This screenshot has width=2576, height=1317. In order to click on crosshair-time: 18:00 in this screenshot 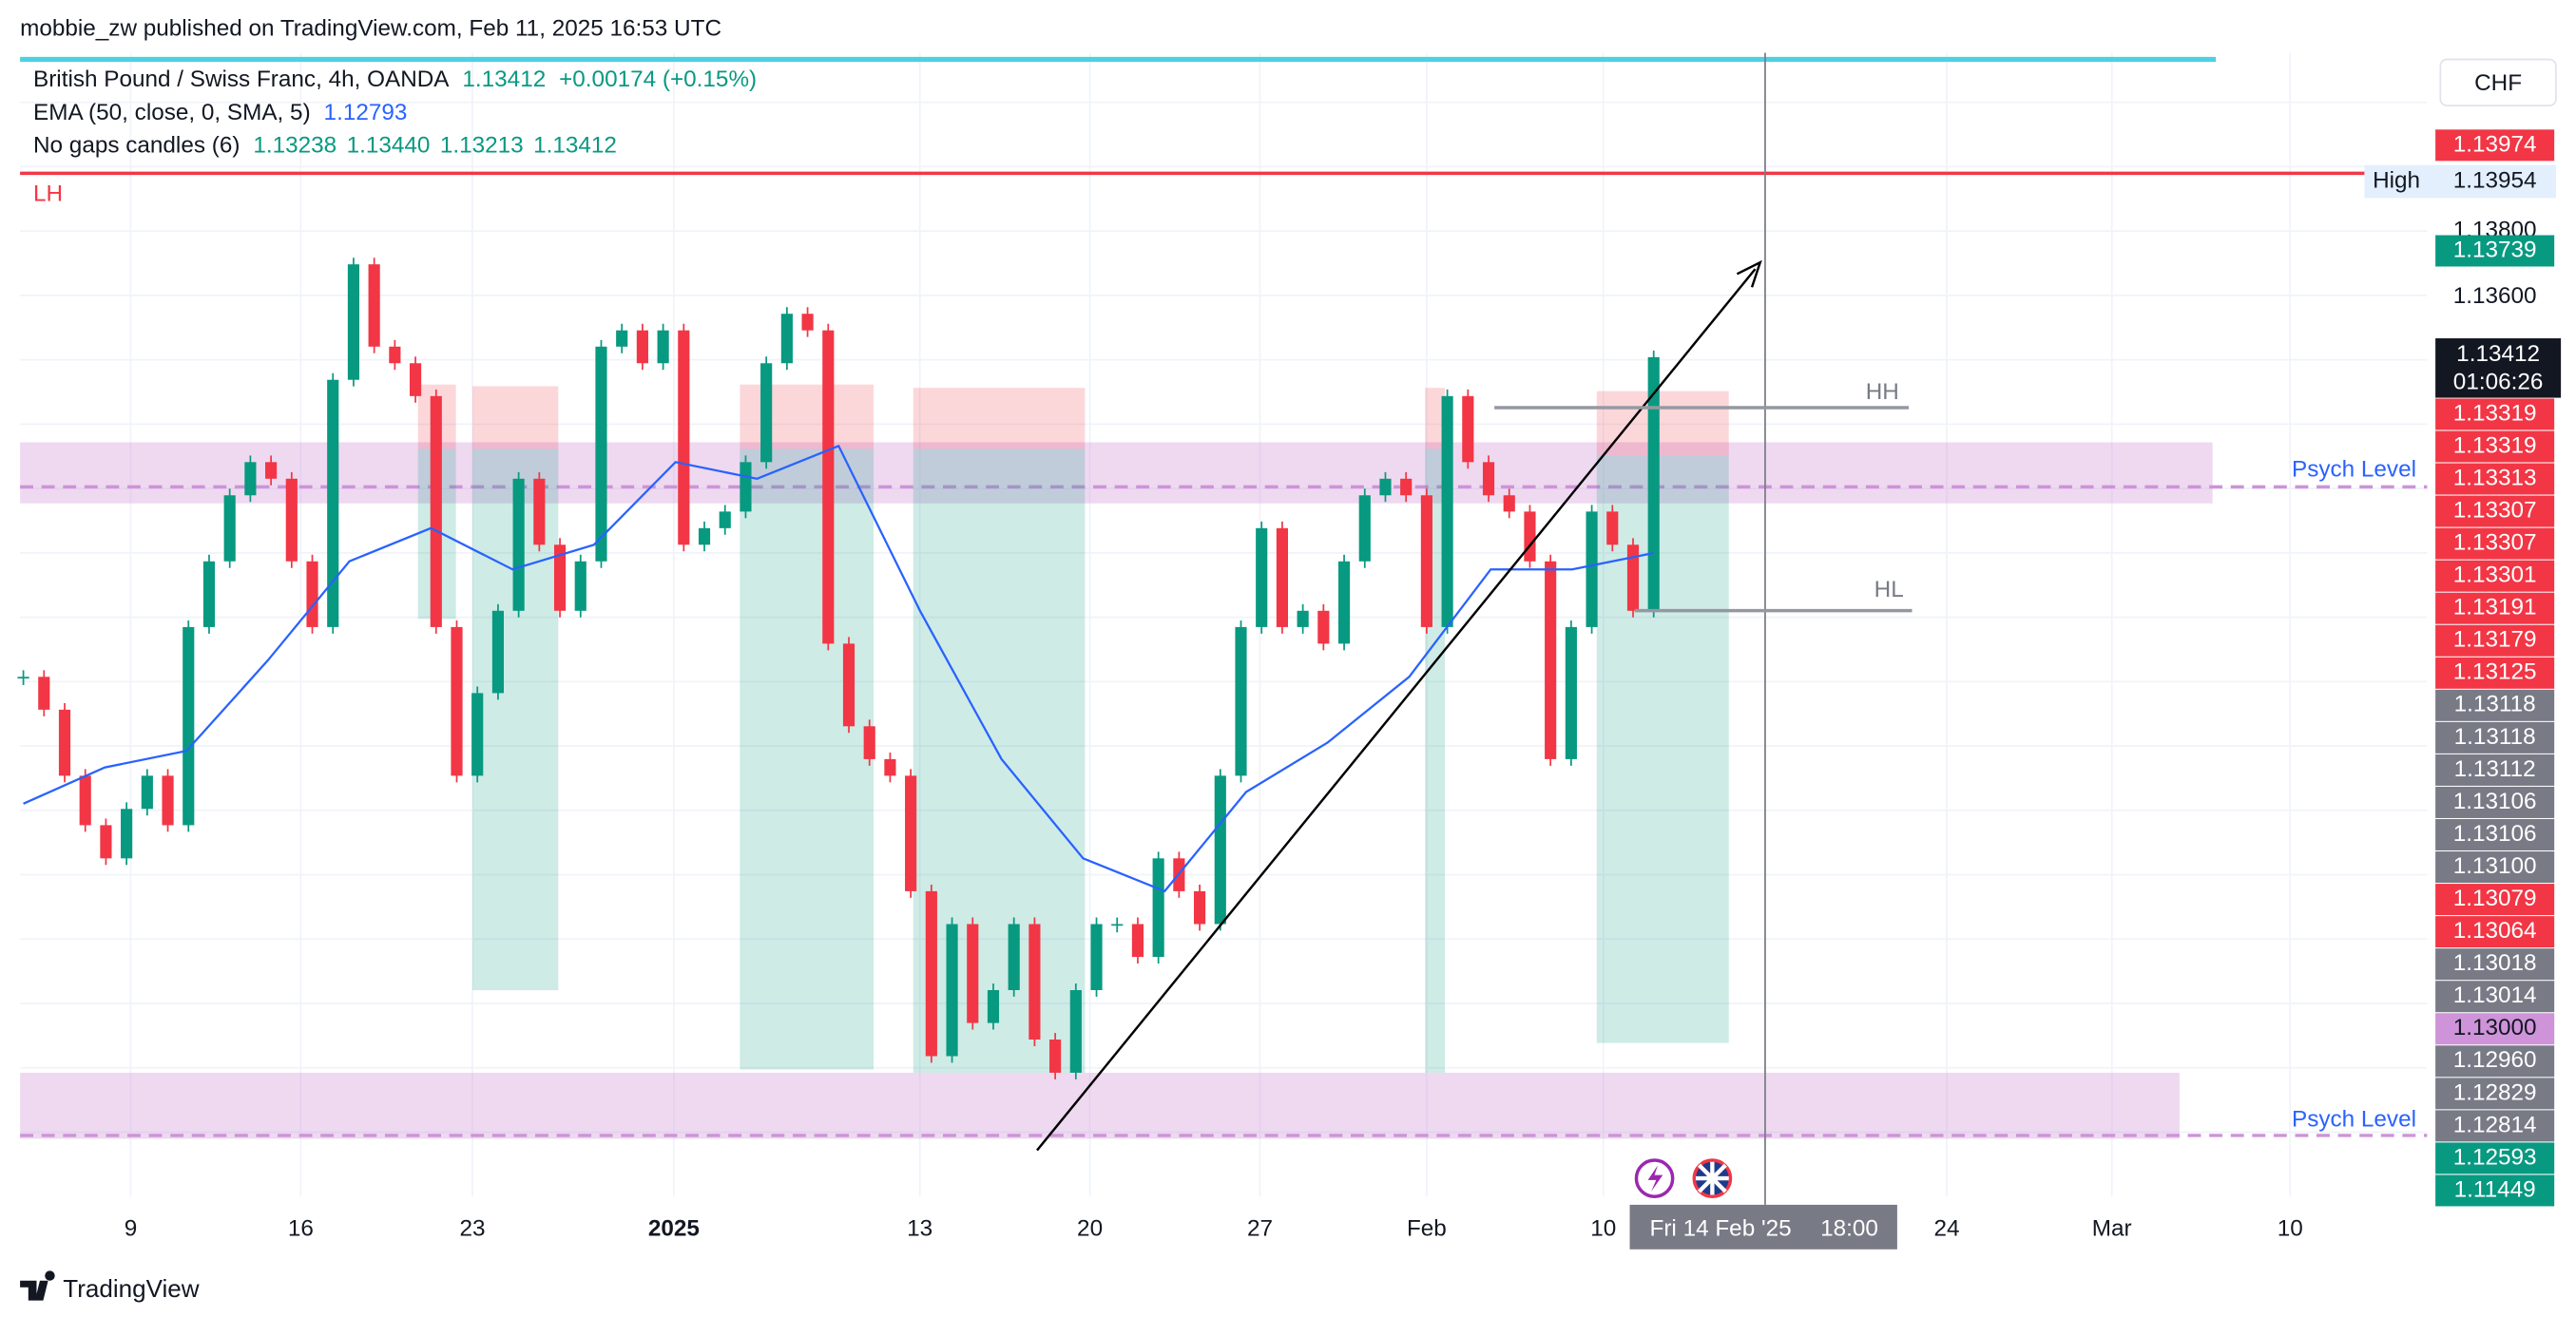, I will do `click(1849, 1228)`.